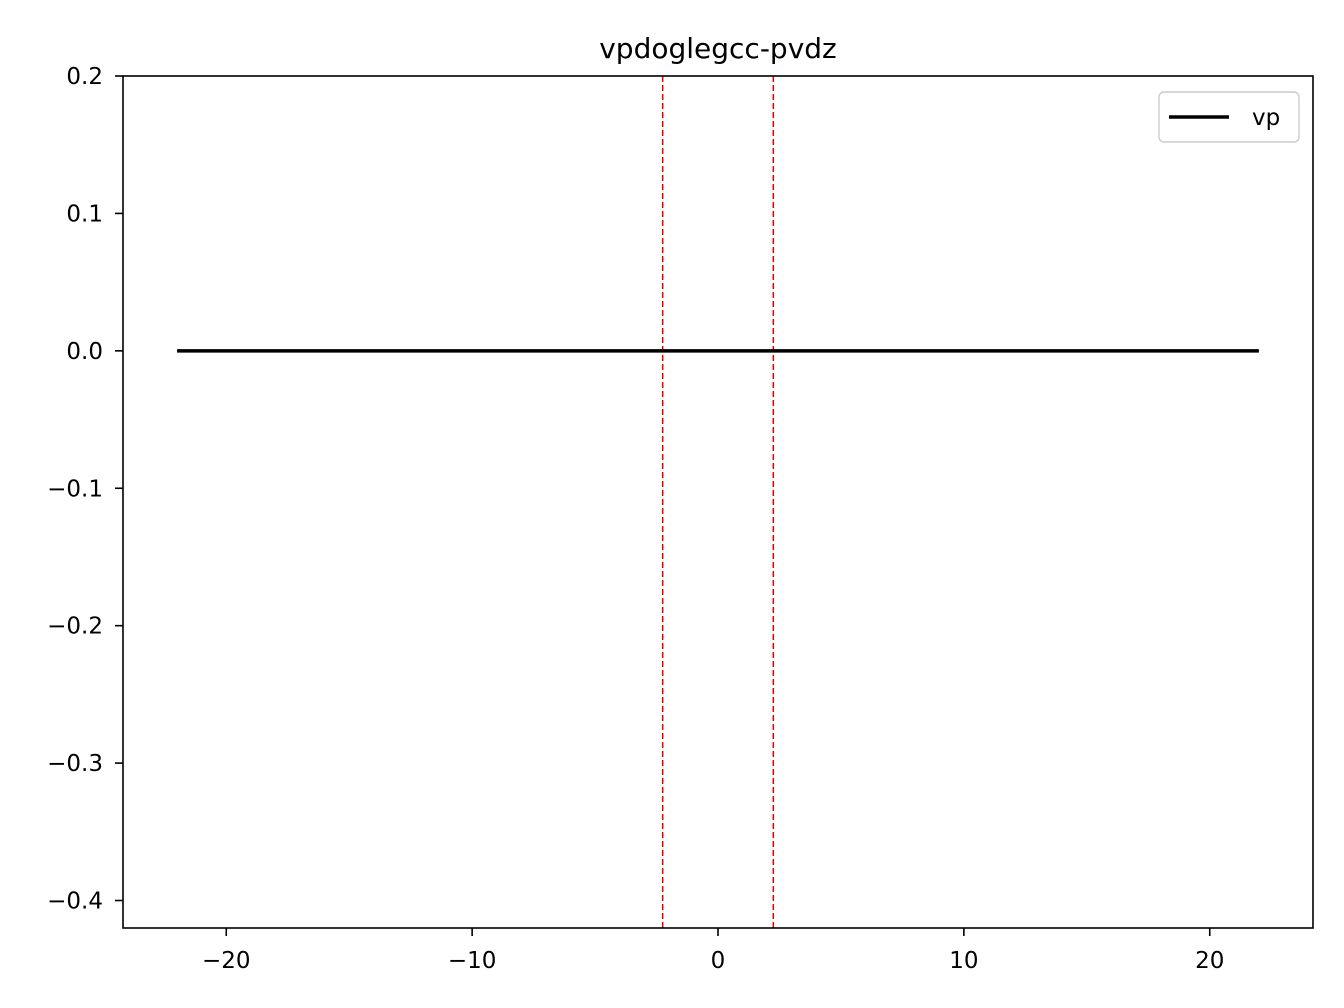 The height and width of the screenshot is (1008, 1344). What do you see at coordinates (1209, 961) in the screenshot?
I see `x-tick-label-4: 20` at bounding box center [1209, 961].